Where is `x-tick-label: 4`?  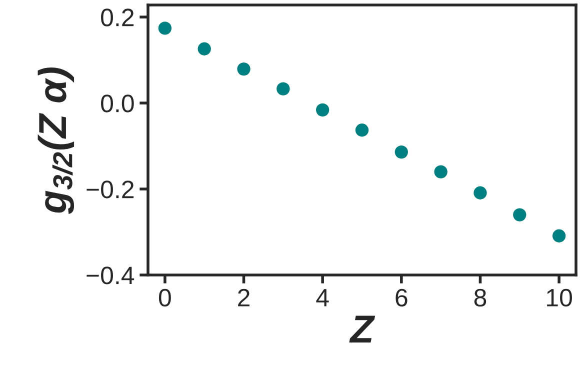
x-tick-label: 4 is located at coordinates (322, 297).